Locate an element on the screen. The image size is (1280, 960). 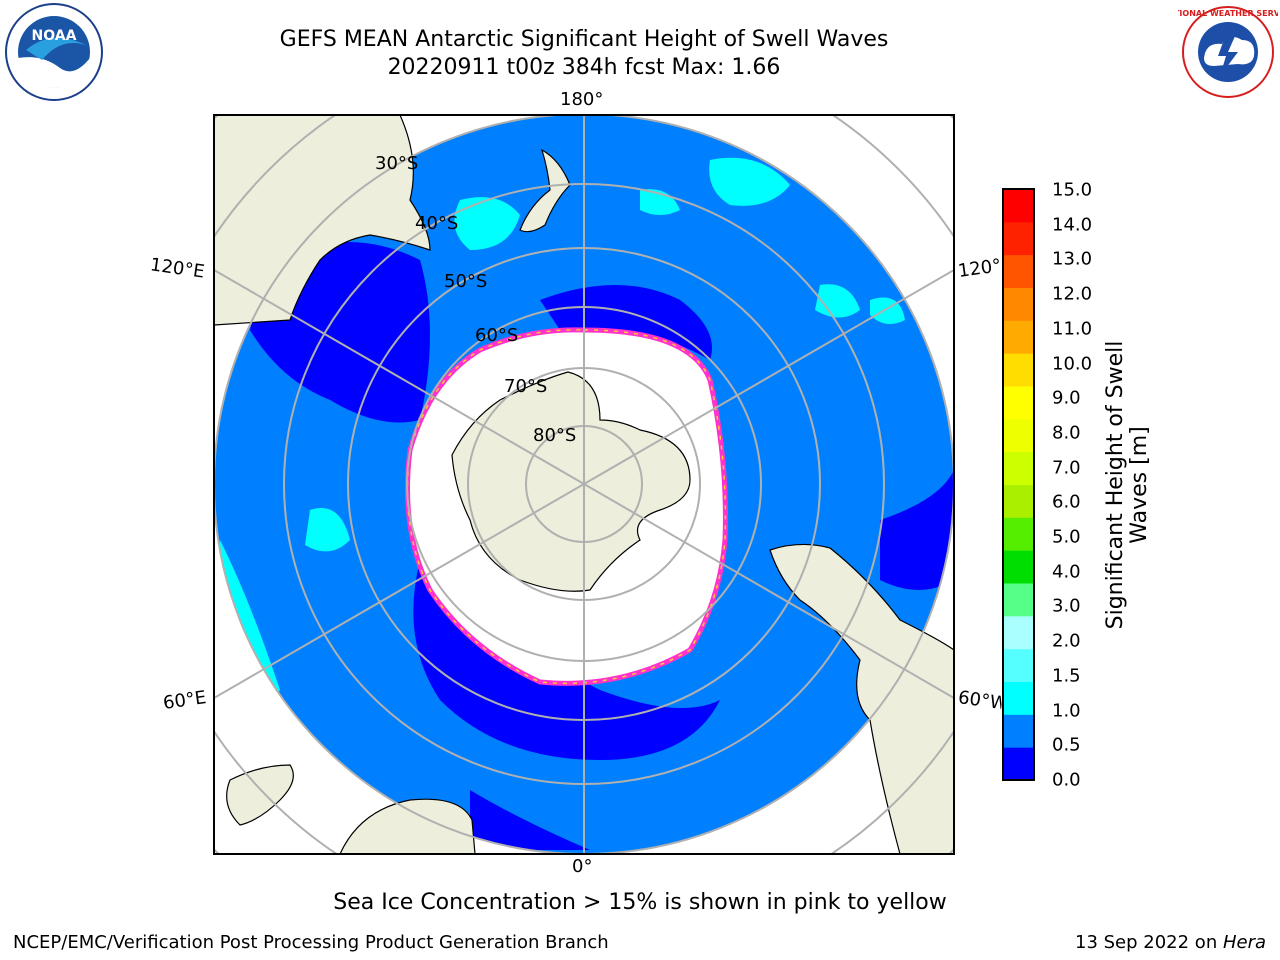
chart-subtitle: 20220911 t00z 384h fcst Max: 1.66 is located at coordinates (584, 67).